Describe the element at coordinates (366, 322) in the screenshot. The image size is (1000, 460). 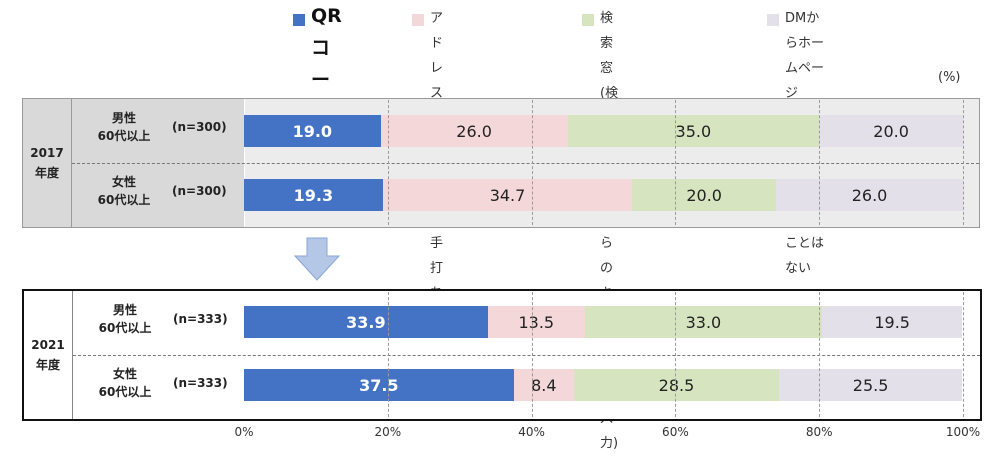
I see `bar-segment: 33.9` at that location.